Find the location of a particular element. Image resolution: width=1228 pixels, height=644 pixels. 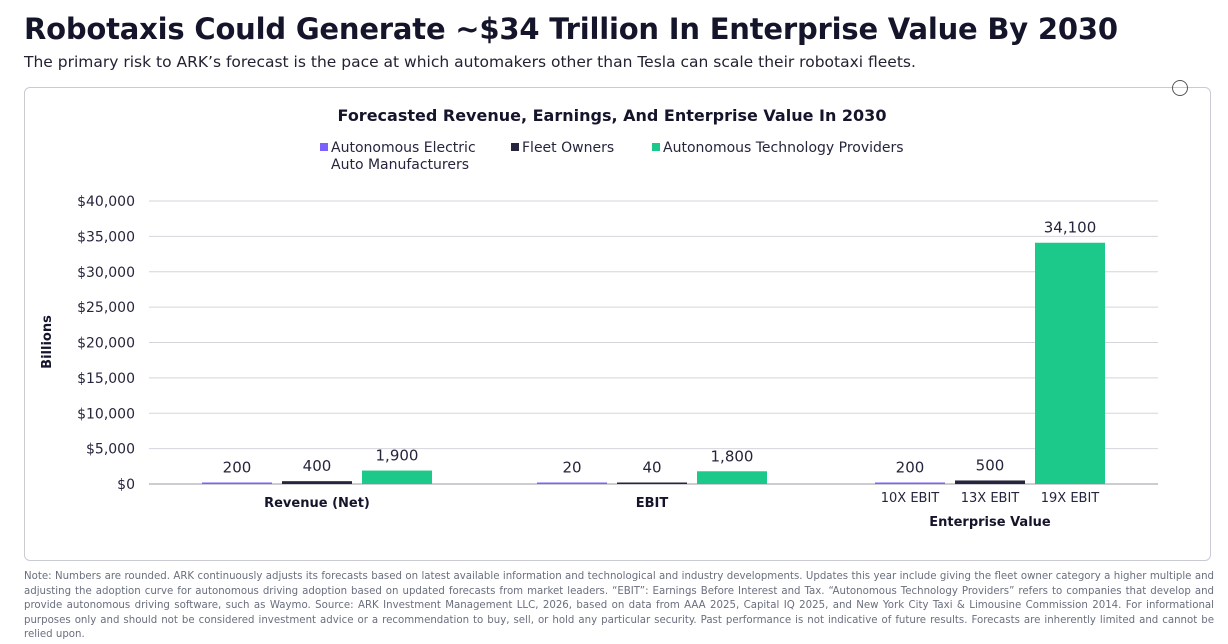

y-tick-label-8: $40,000 is located at coordinates (106, 202).